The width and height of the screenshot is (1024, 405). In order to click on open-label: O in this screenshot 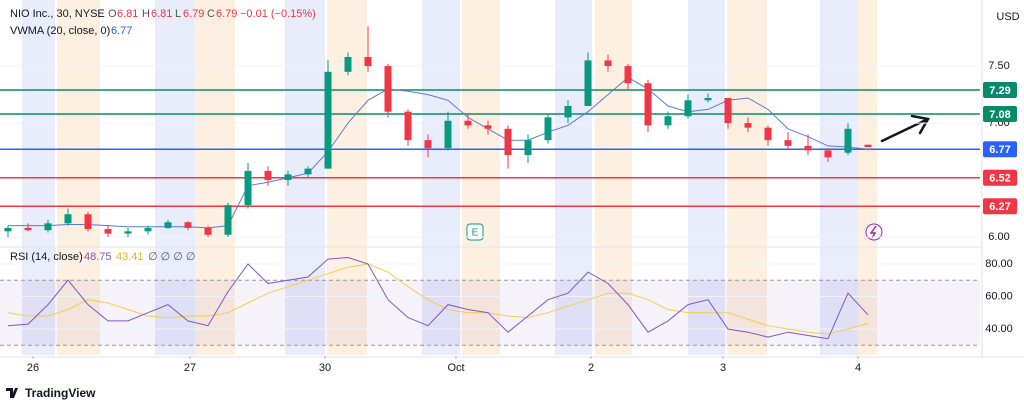, I will do `click(112, 14)`.